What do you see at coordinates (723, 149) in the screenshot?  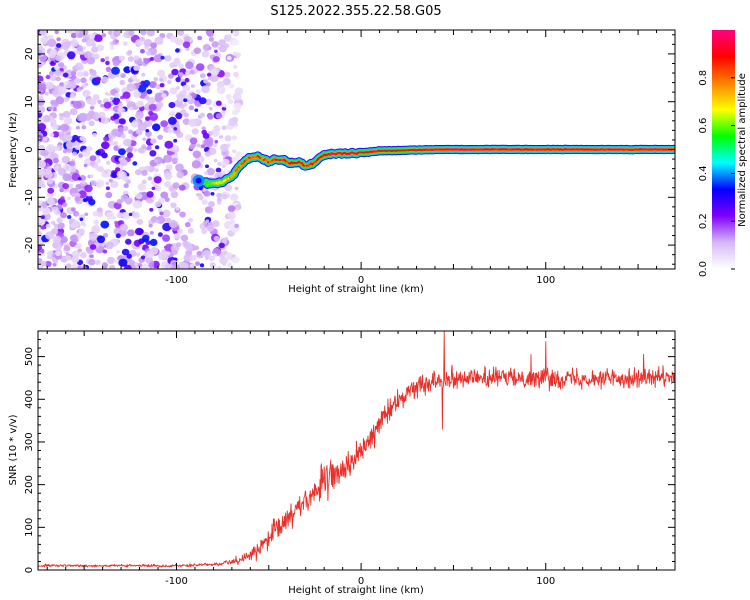 I see `colorbar-gradient` at bounding box center [723, 149].